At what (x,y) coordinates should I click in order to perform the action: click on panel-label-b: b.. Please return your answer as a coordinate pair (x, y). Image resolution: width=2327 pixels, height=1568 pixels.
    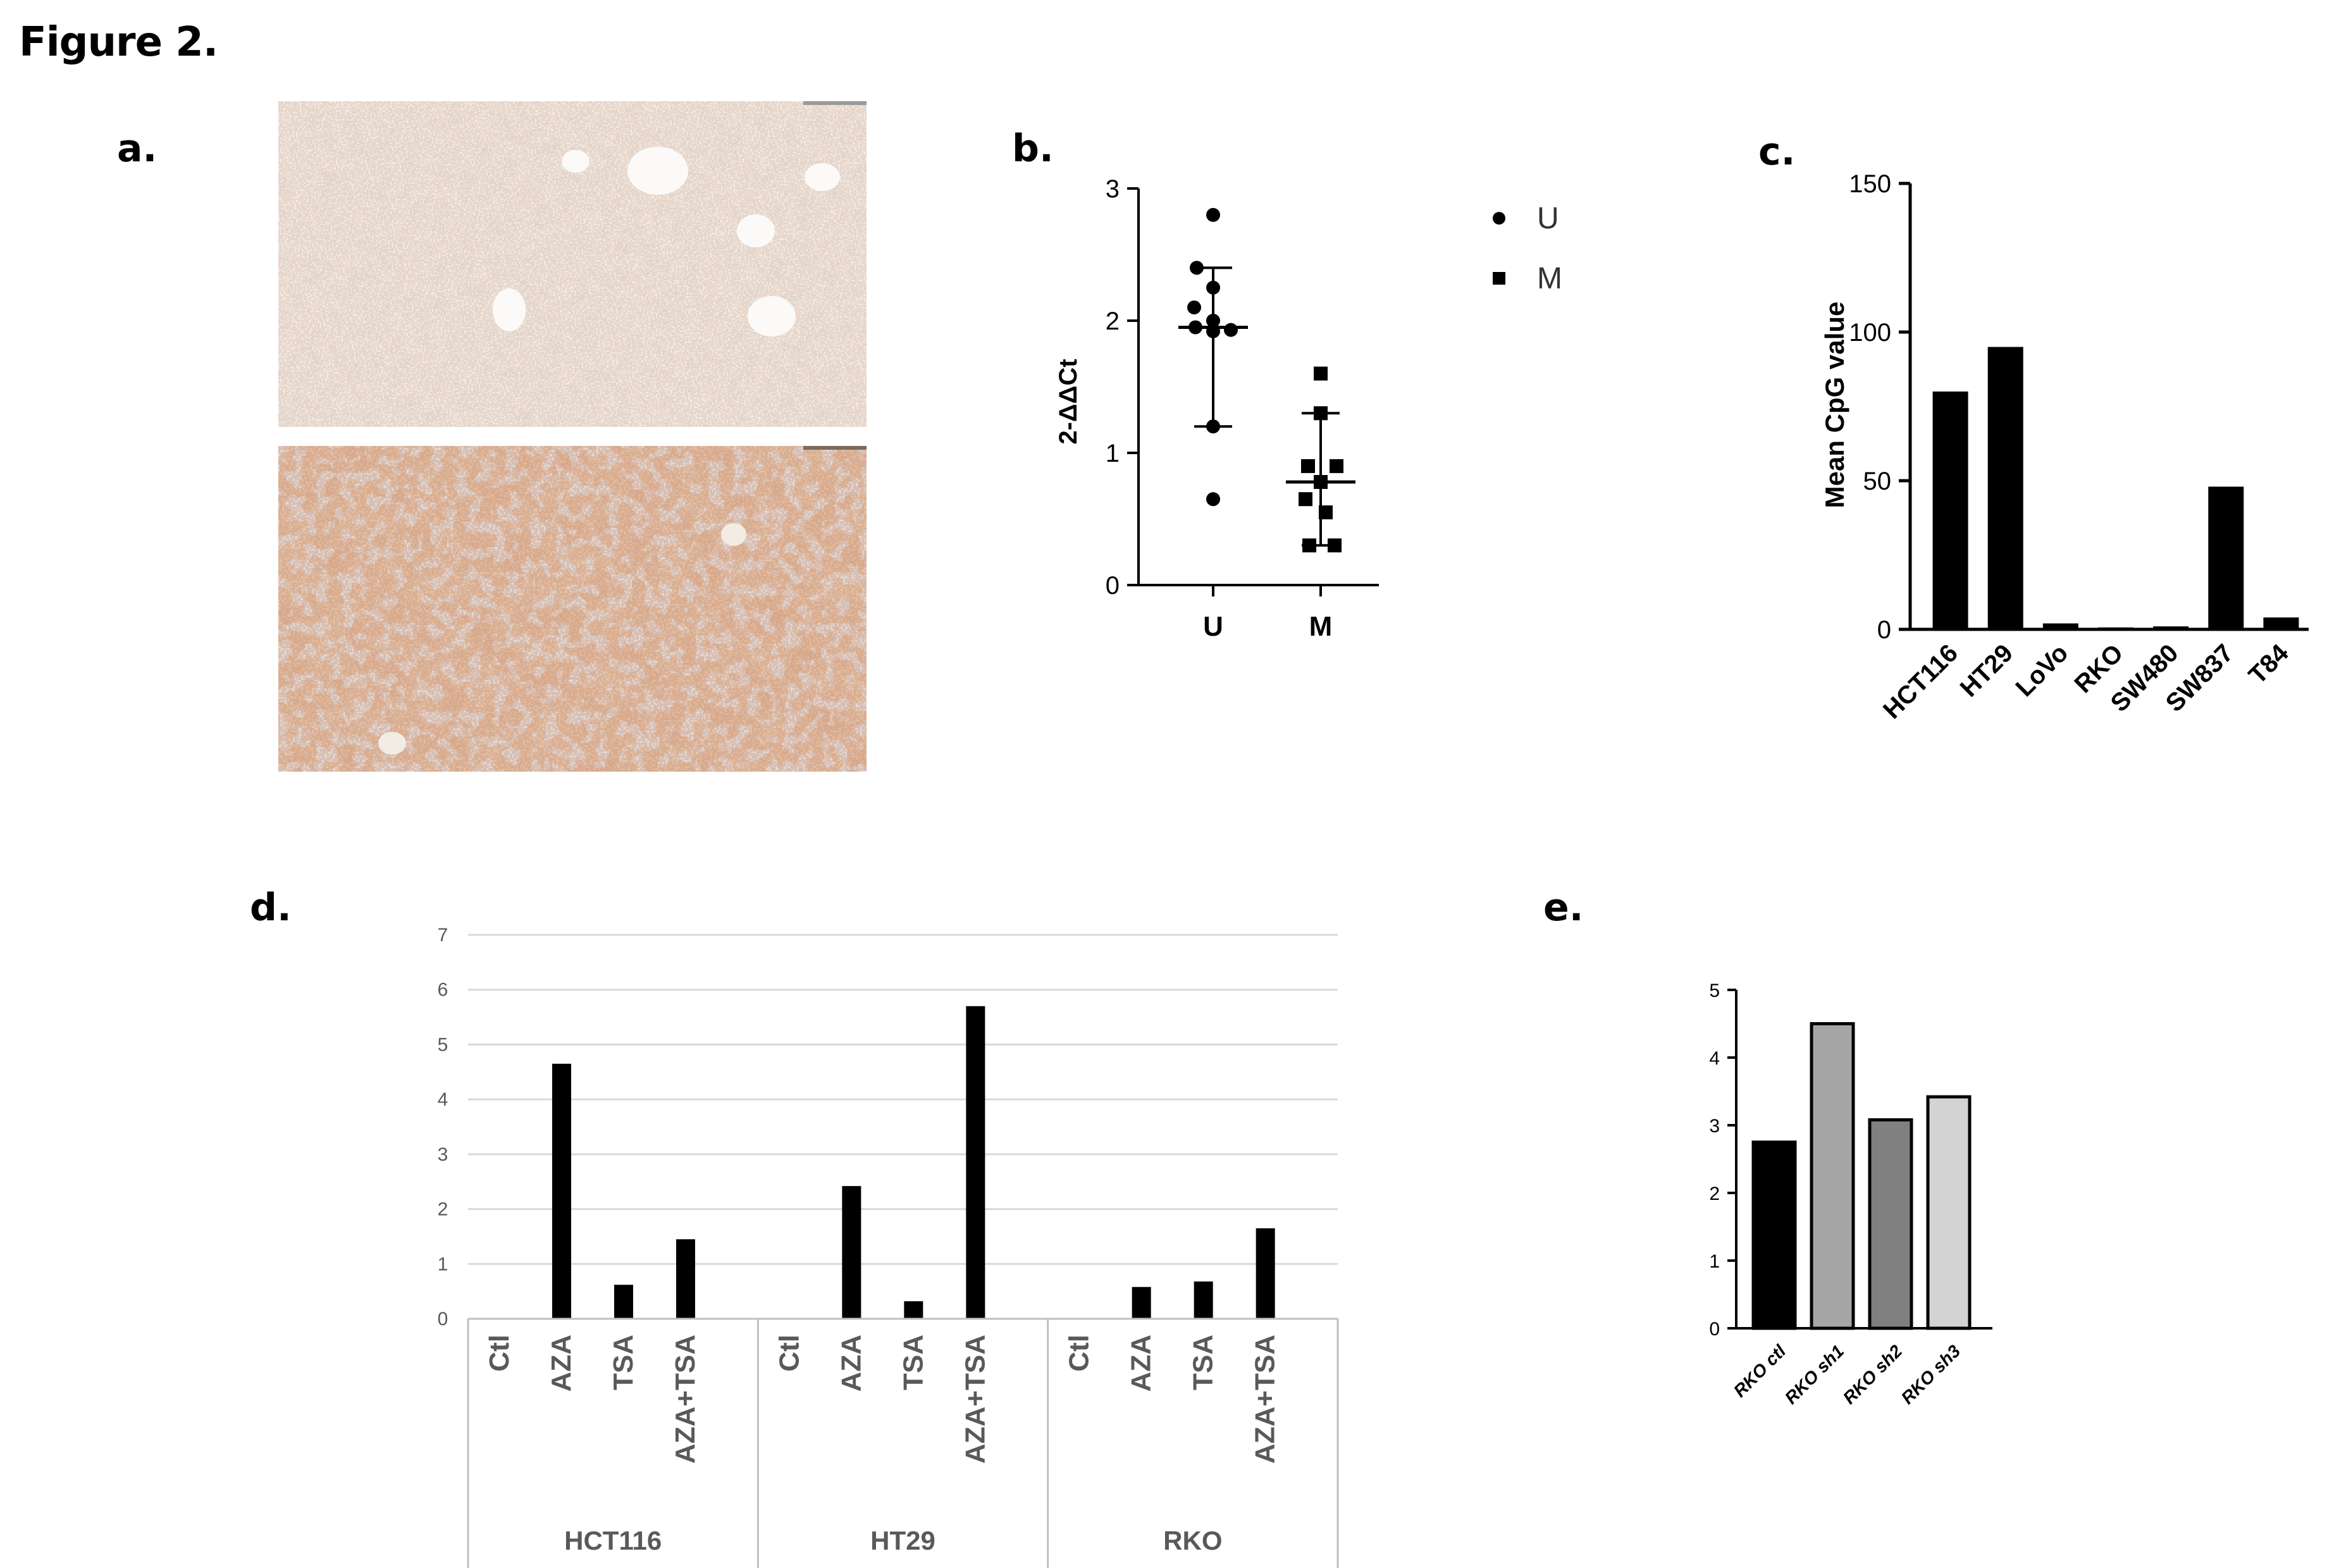
    Looking at the image, I should click on (1033, 149).